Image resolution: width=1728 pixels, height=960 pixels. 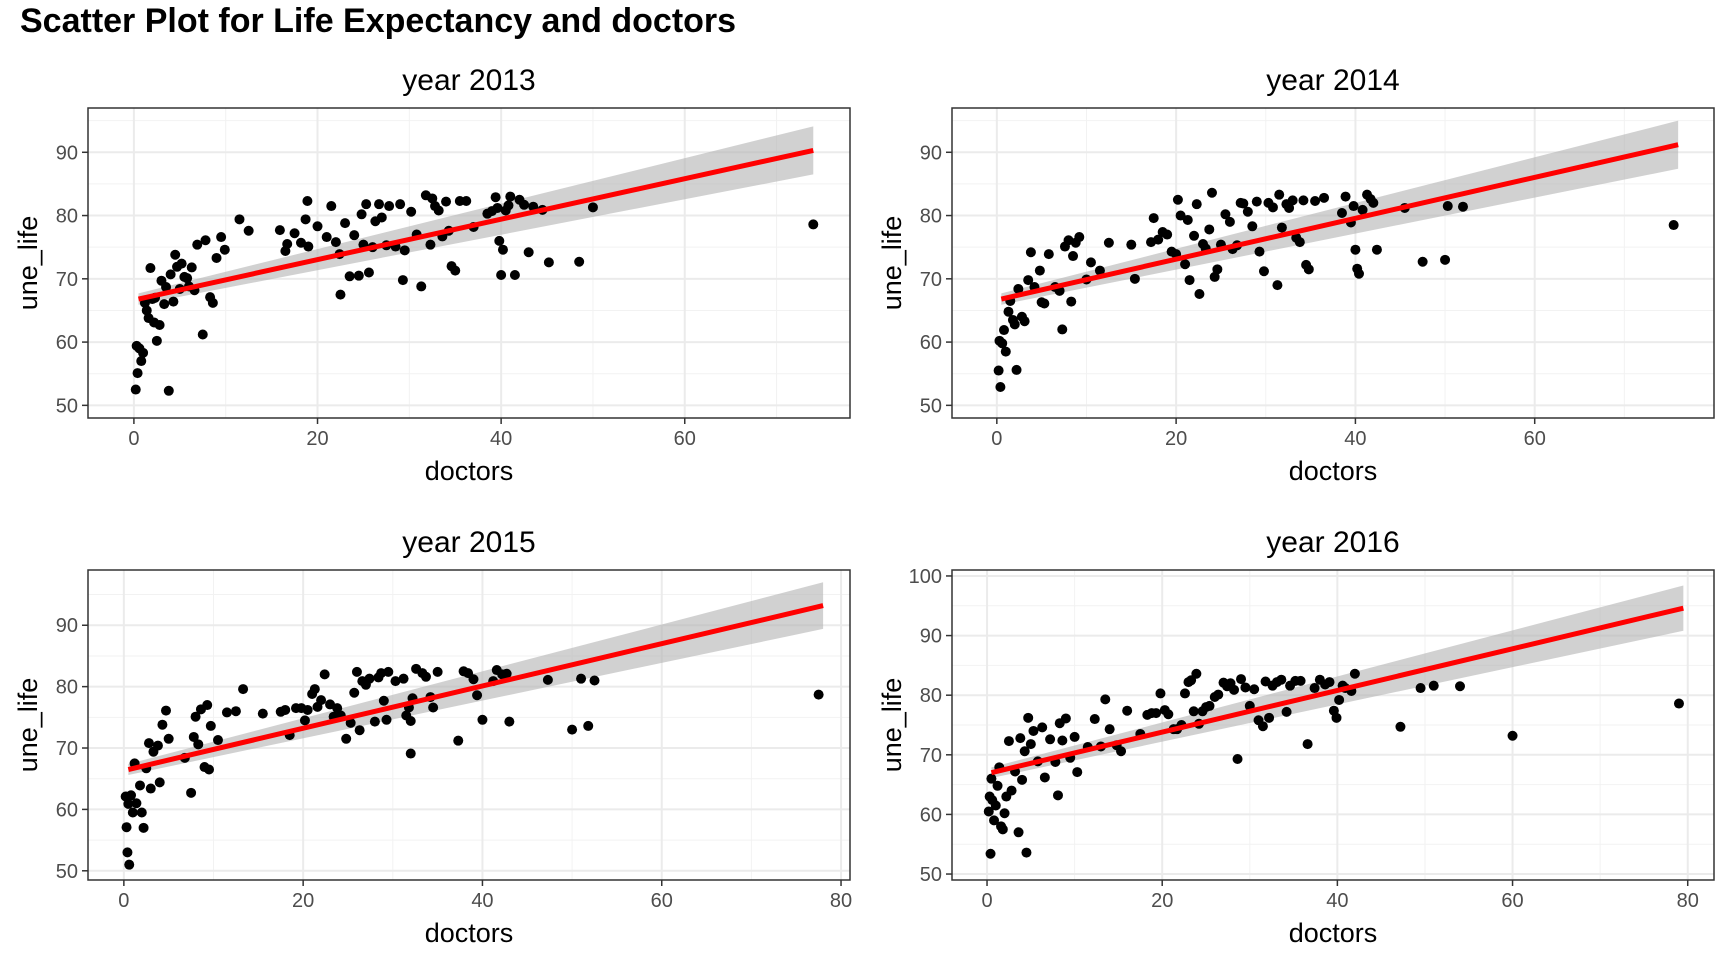 I want to click on x-tick-label: 80, so click(x=1688, y=901).